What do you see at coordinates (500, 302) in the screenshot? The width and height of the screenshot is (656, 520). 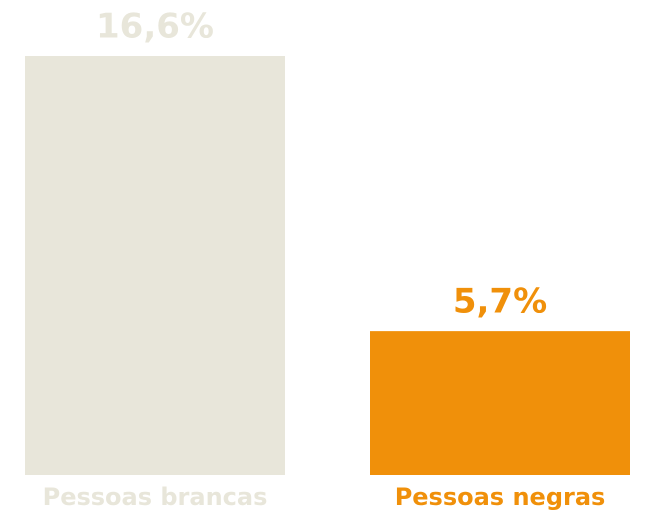 I see `value-label: 5,7%` at bounding box center [500, 302].